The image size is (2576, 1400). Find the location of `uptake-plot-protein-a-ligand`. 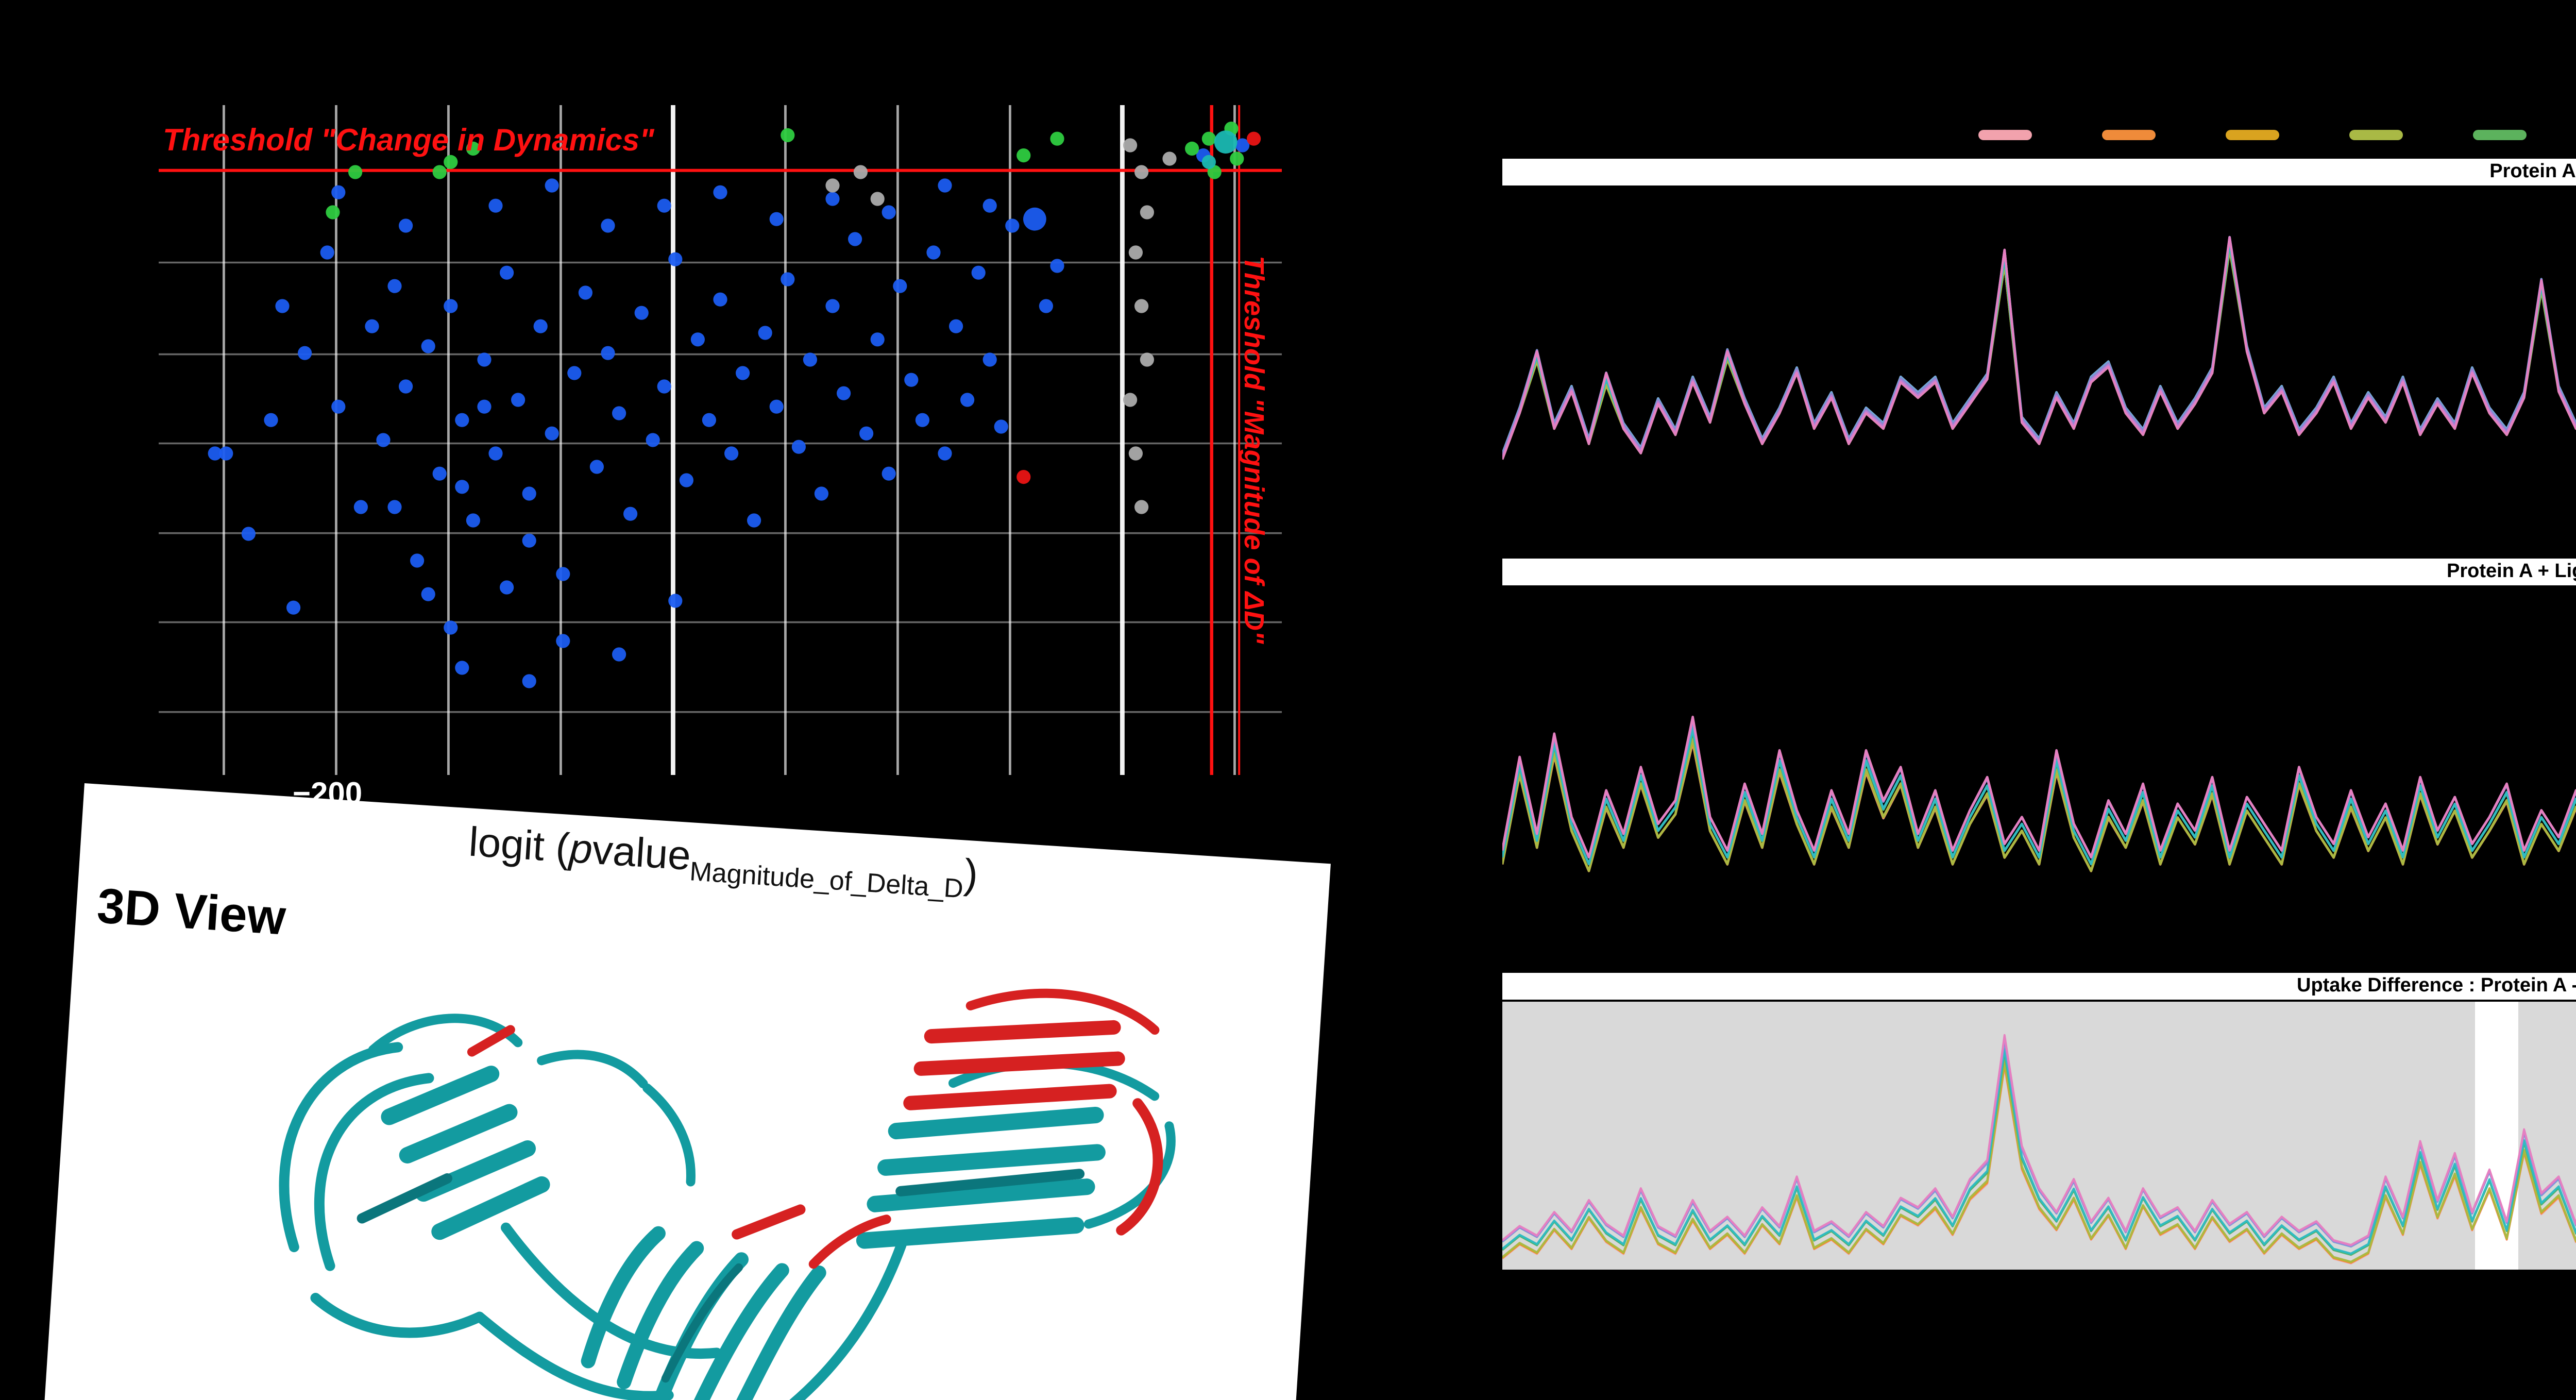

uptake-plot-protein-a-ligand is located at coordinates (2039, 777).